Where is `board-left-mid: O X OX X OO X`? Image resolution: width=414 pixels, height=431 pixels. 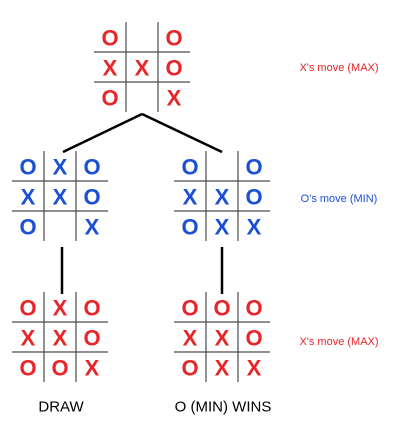 board-left-mid: O X OX X OO X is located at coordinates (60, 196).